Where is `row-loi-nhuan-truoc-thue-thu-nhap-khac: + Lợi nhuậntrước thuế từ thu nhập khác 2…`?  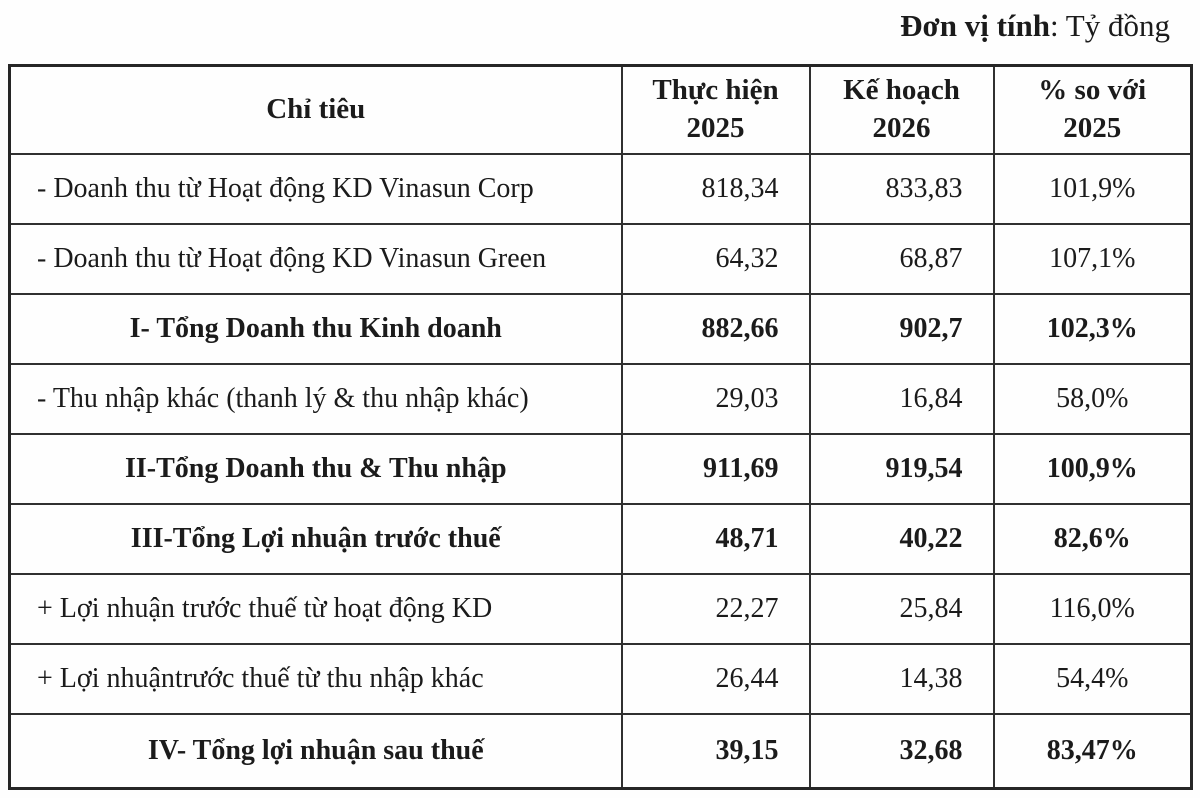
row-loi-nhuan-truoc-thue-thu-nhap-khac: + Lợi nhuậntrước thuế từ thu nhập khác 2… is located at coordinates (600, 679).